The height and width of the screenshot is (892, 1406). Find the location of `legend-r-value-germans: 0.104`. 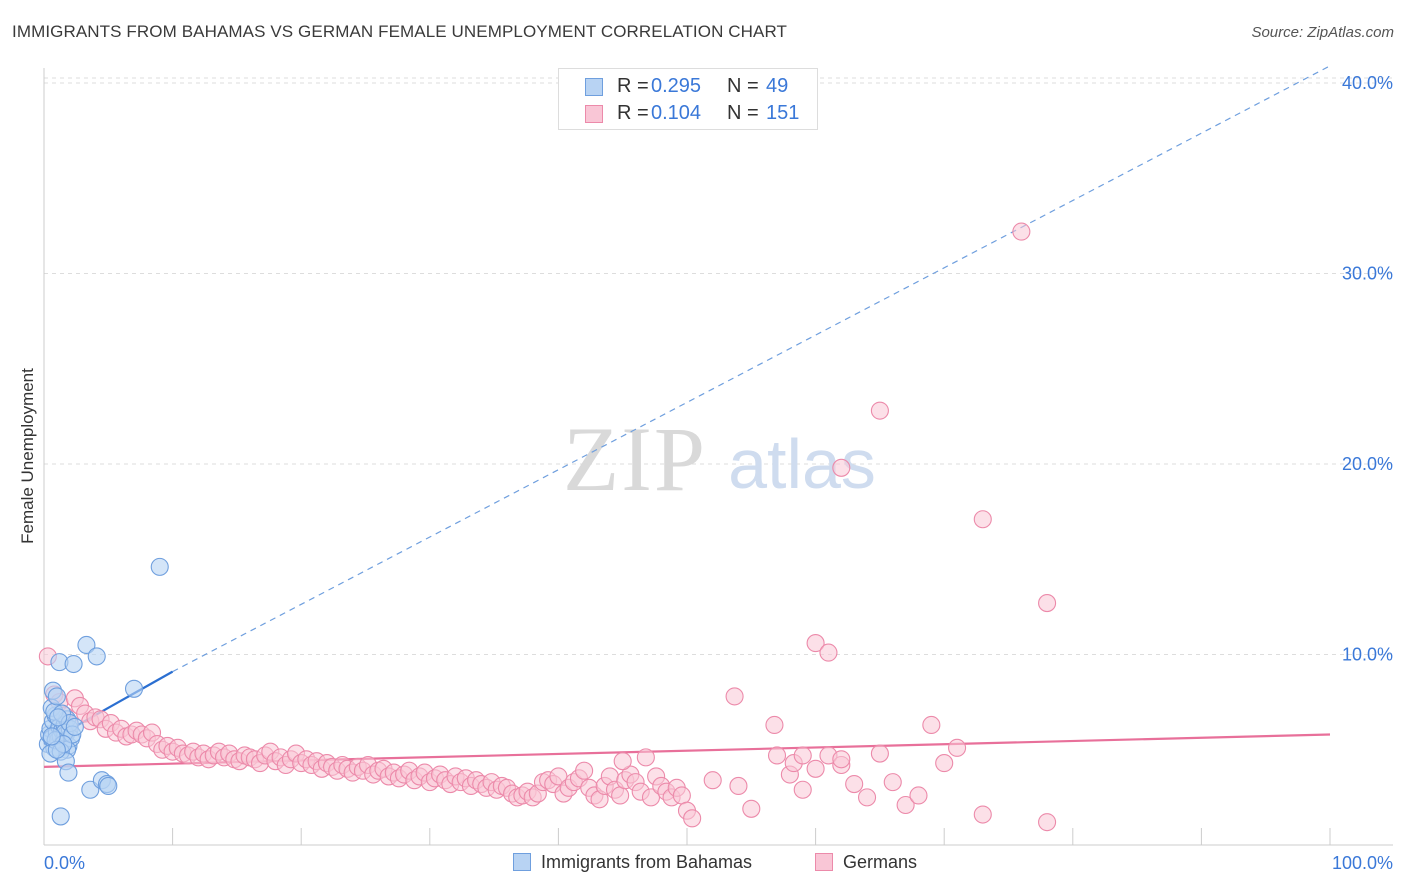

legend-r-value-germans: 0.104 is located at coordinates (676, 113).